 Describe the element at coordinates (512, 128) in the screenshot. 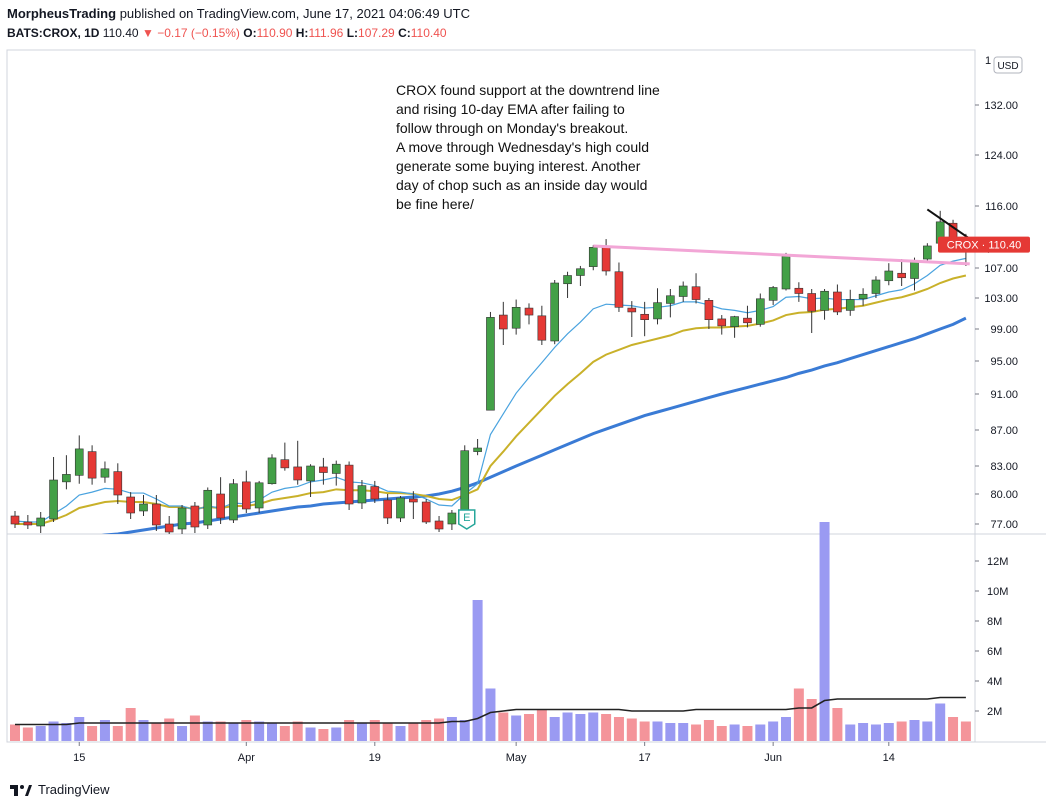

I see `annotation-line: follow through on Monday's breakout.` at that location.